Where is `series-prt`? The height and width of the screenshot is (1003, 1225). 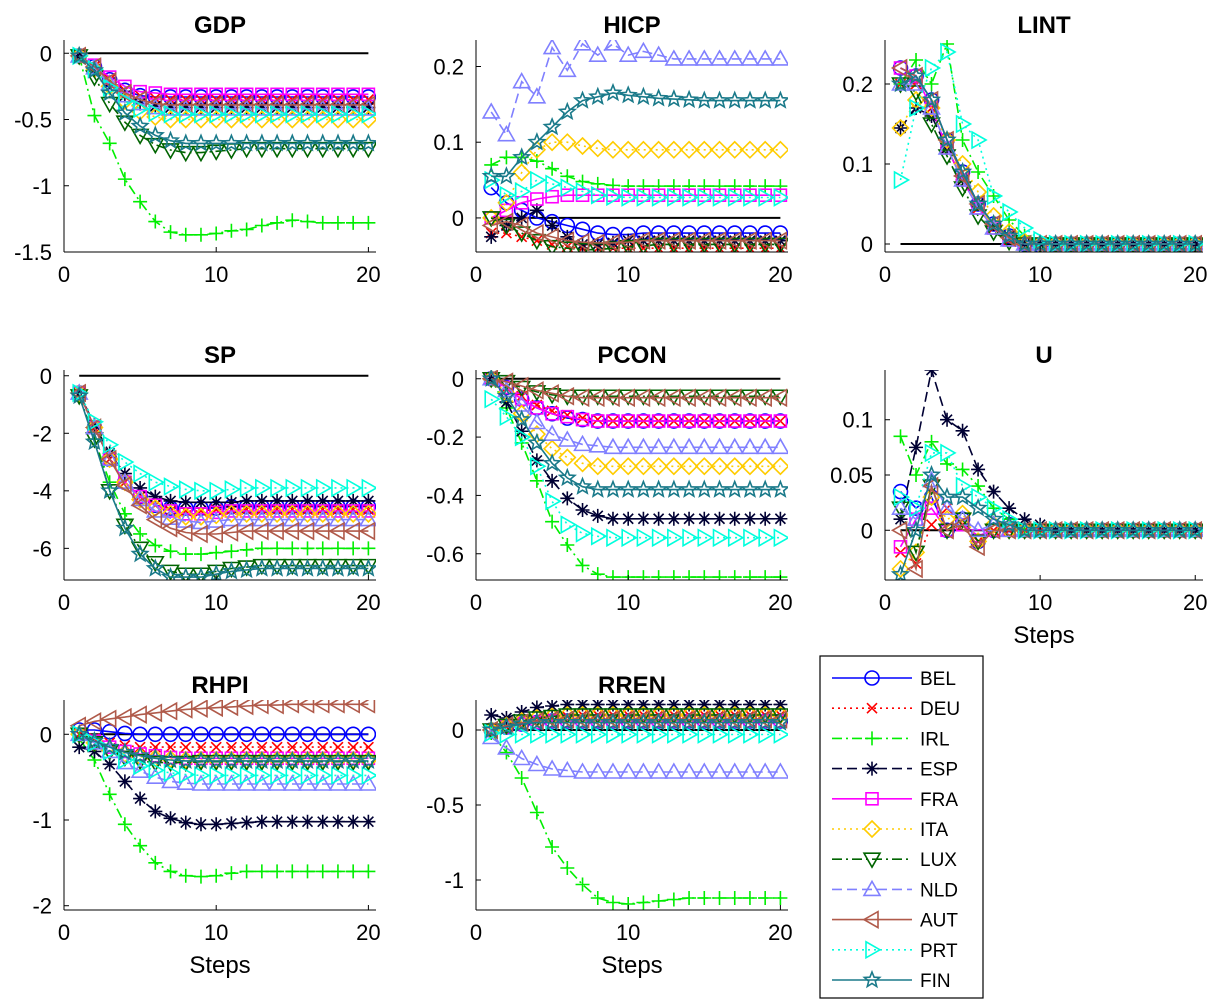 series-prt is located at coordinates (224, 442).